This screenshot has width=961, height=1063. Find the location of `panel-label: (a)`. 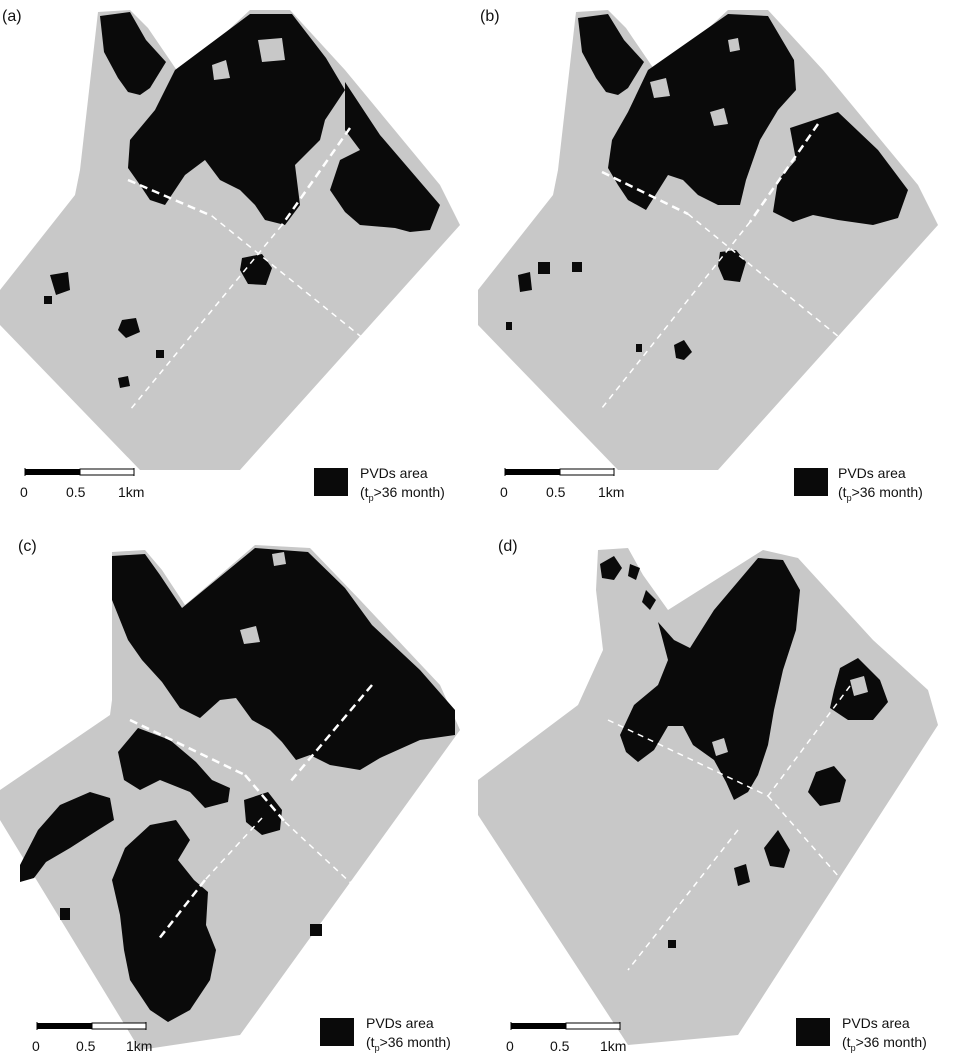

panel-label: (a) is located at coordinates (12, 16).